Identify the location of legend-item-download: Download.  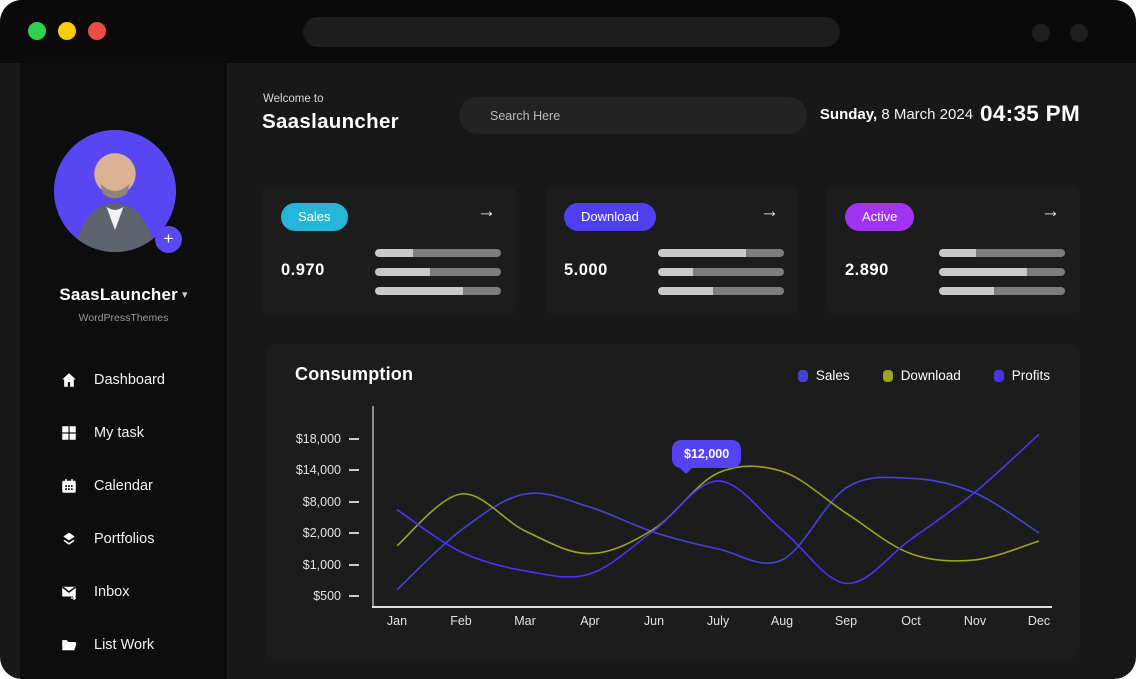
(921, 375).